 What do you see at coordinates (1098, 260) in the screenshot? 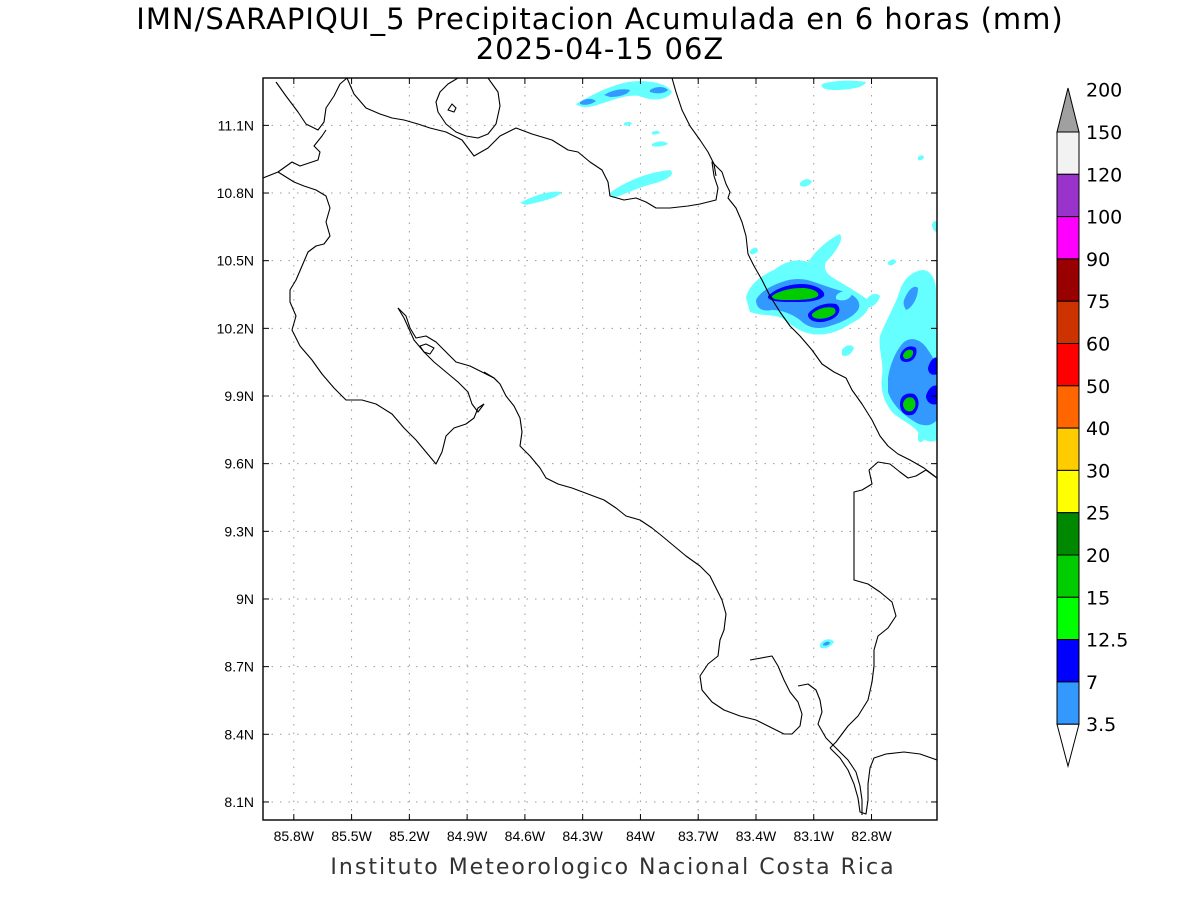
I see `colorbar-label: 90` at bounding box center [1098, 260].